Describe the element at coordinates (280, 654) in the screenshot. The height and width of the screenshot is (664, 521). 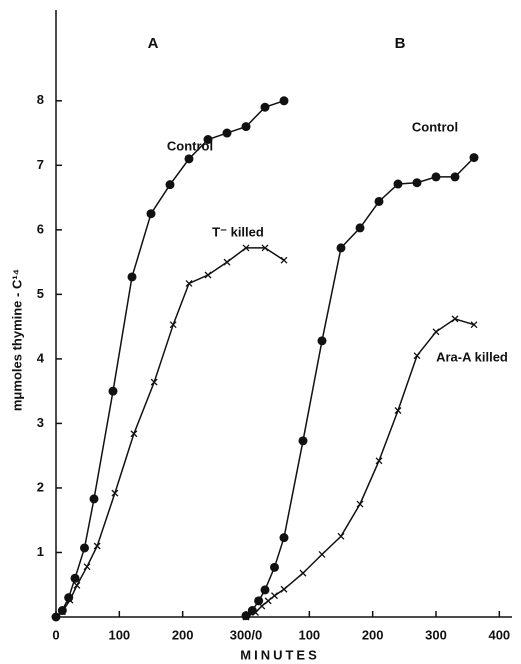
I see `x-axis-label: MINUTES` at that location.